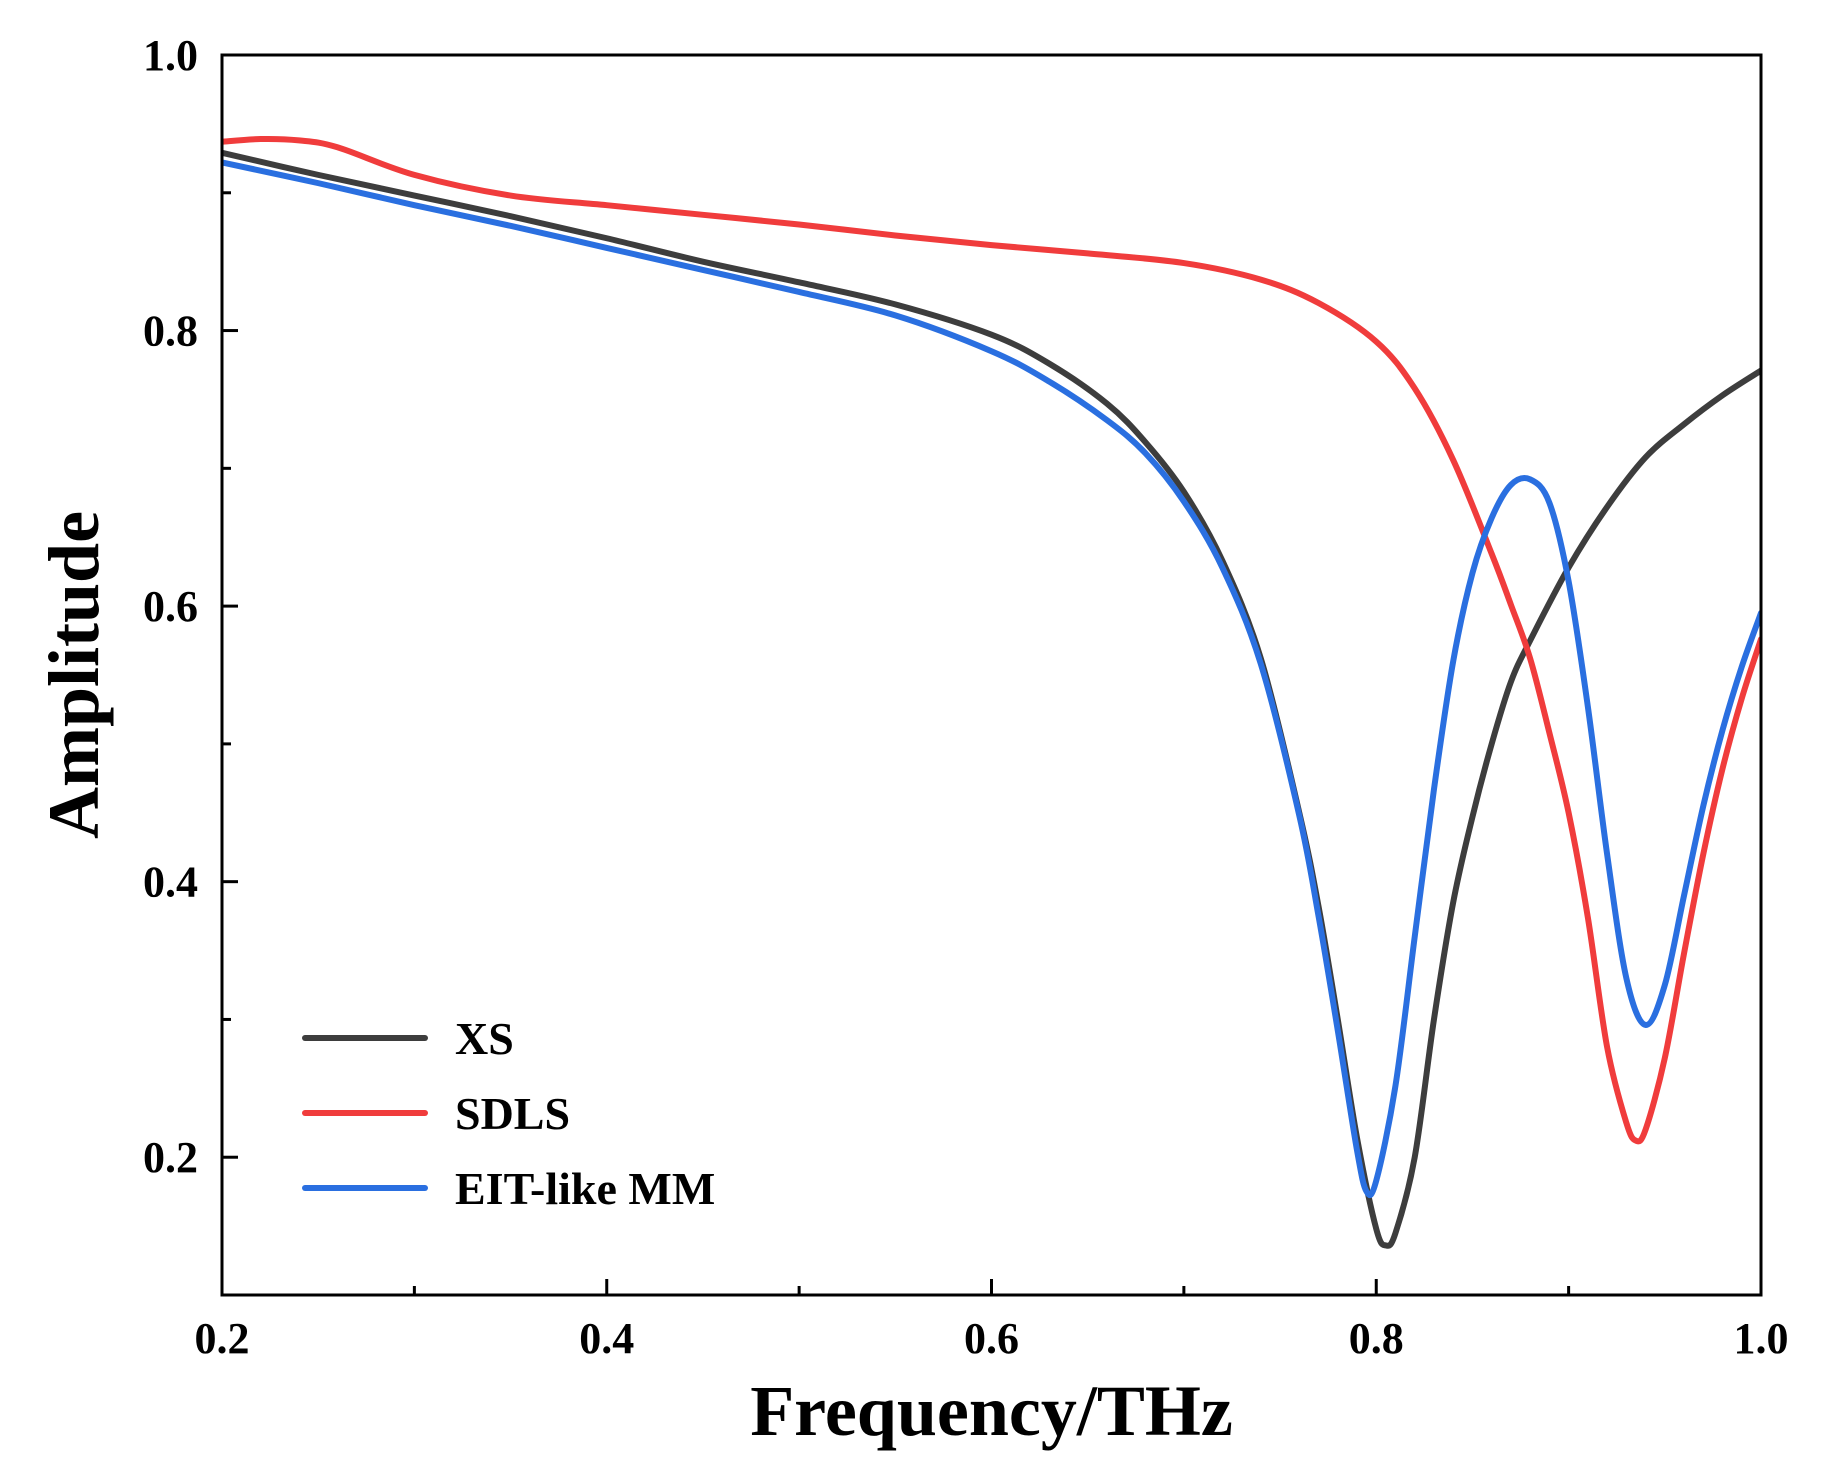  Describe the element at coordinates (991, 1338) in the screenshot. I see `x-tick-label: 0.6` at that location.